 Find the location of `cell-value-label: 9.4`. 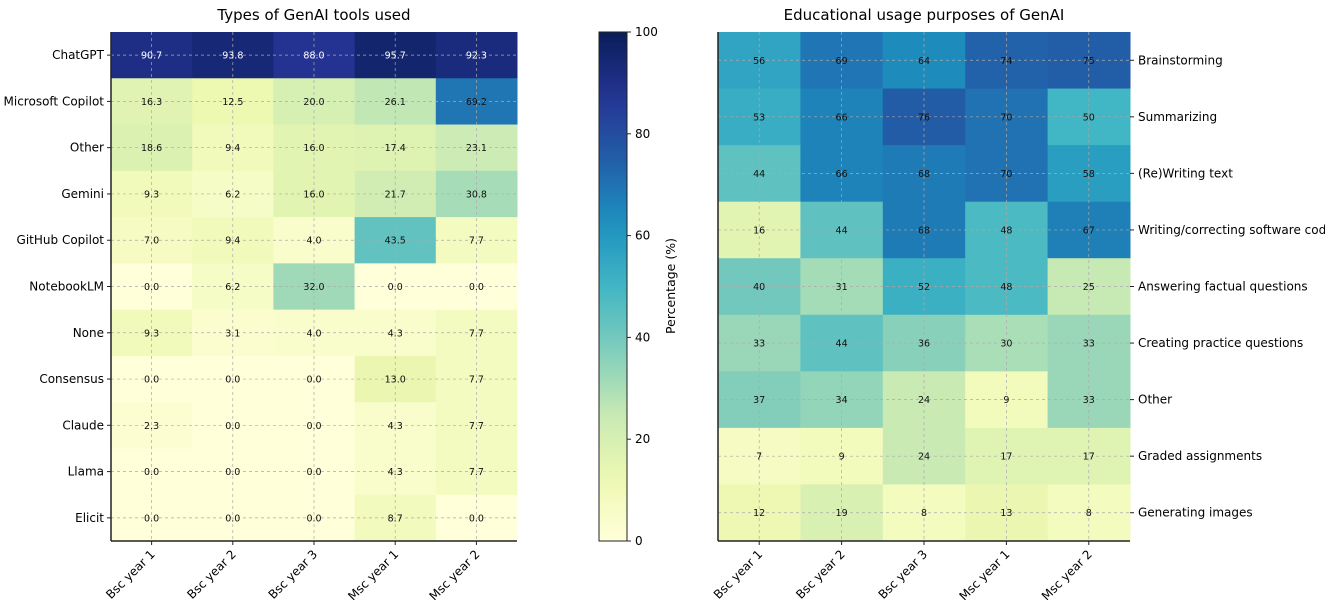

cell-value-label: 9.4 is located at coordinates (232, 241).